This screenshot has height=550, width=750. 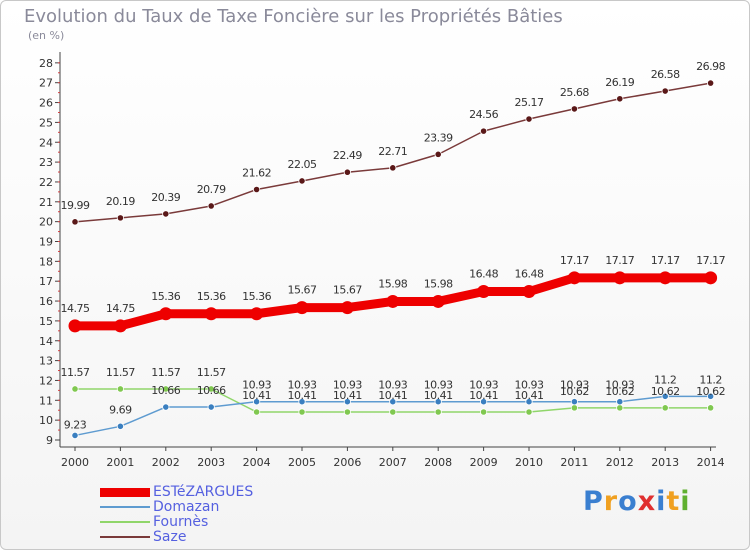 I want to click on x-tick-label-2002: 2002, so click(x=166, y=462).